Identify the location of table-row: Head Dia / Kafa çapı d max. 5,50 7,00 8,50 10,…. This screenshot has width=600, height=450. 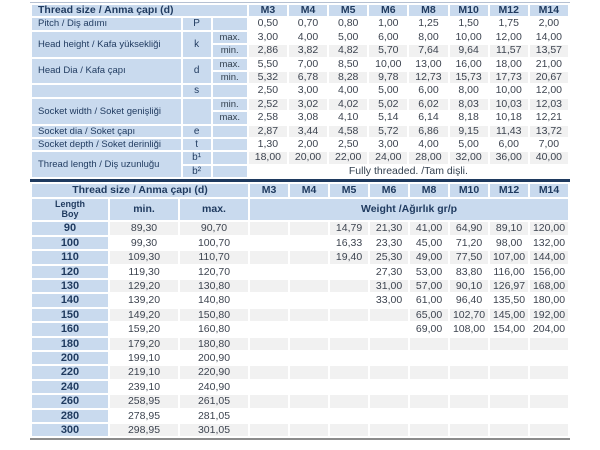
(300, 71).